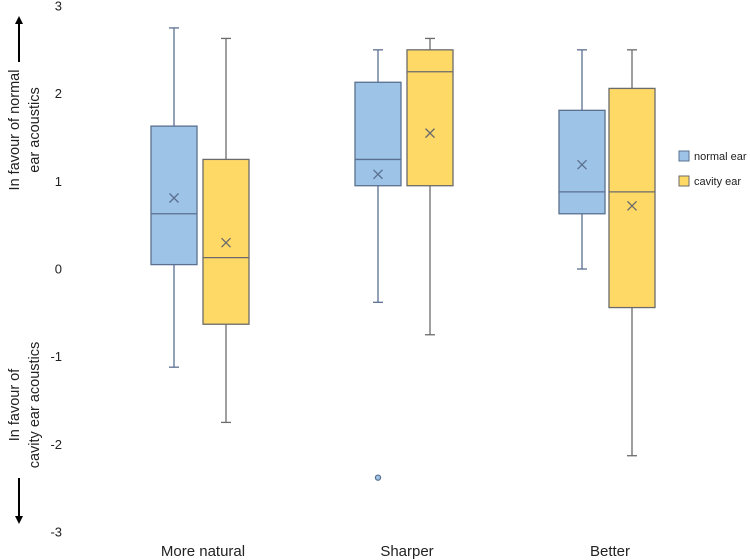  I want to click on y-label-bottom-line-1: In favour of, so click(15, 405).